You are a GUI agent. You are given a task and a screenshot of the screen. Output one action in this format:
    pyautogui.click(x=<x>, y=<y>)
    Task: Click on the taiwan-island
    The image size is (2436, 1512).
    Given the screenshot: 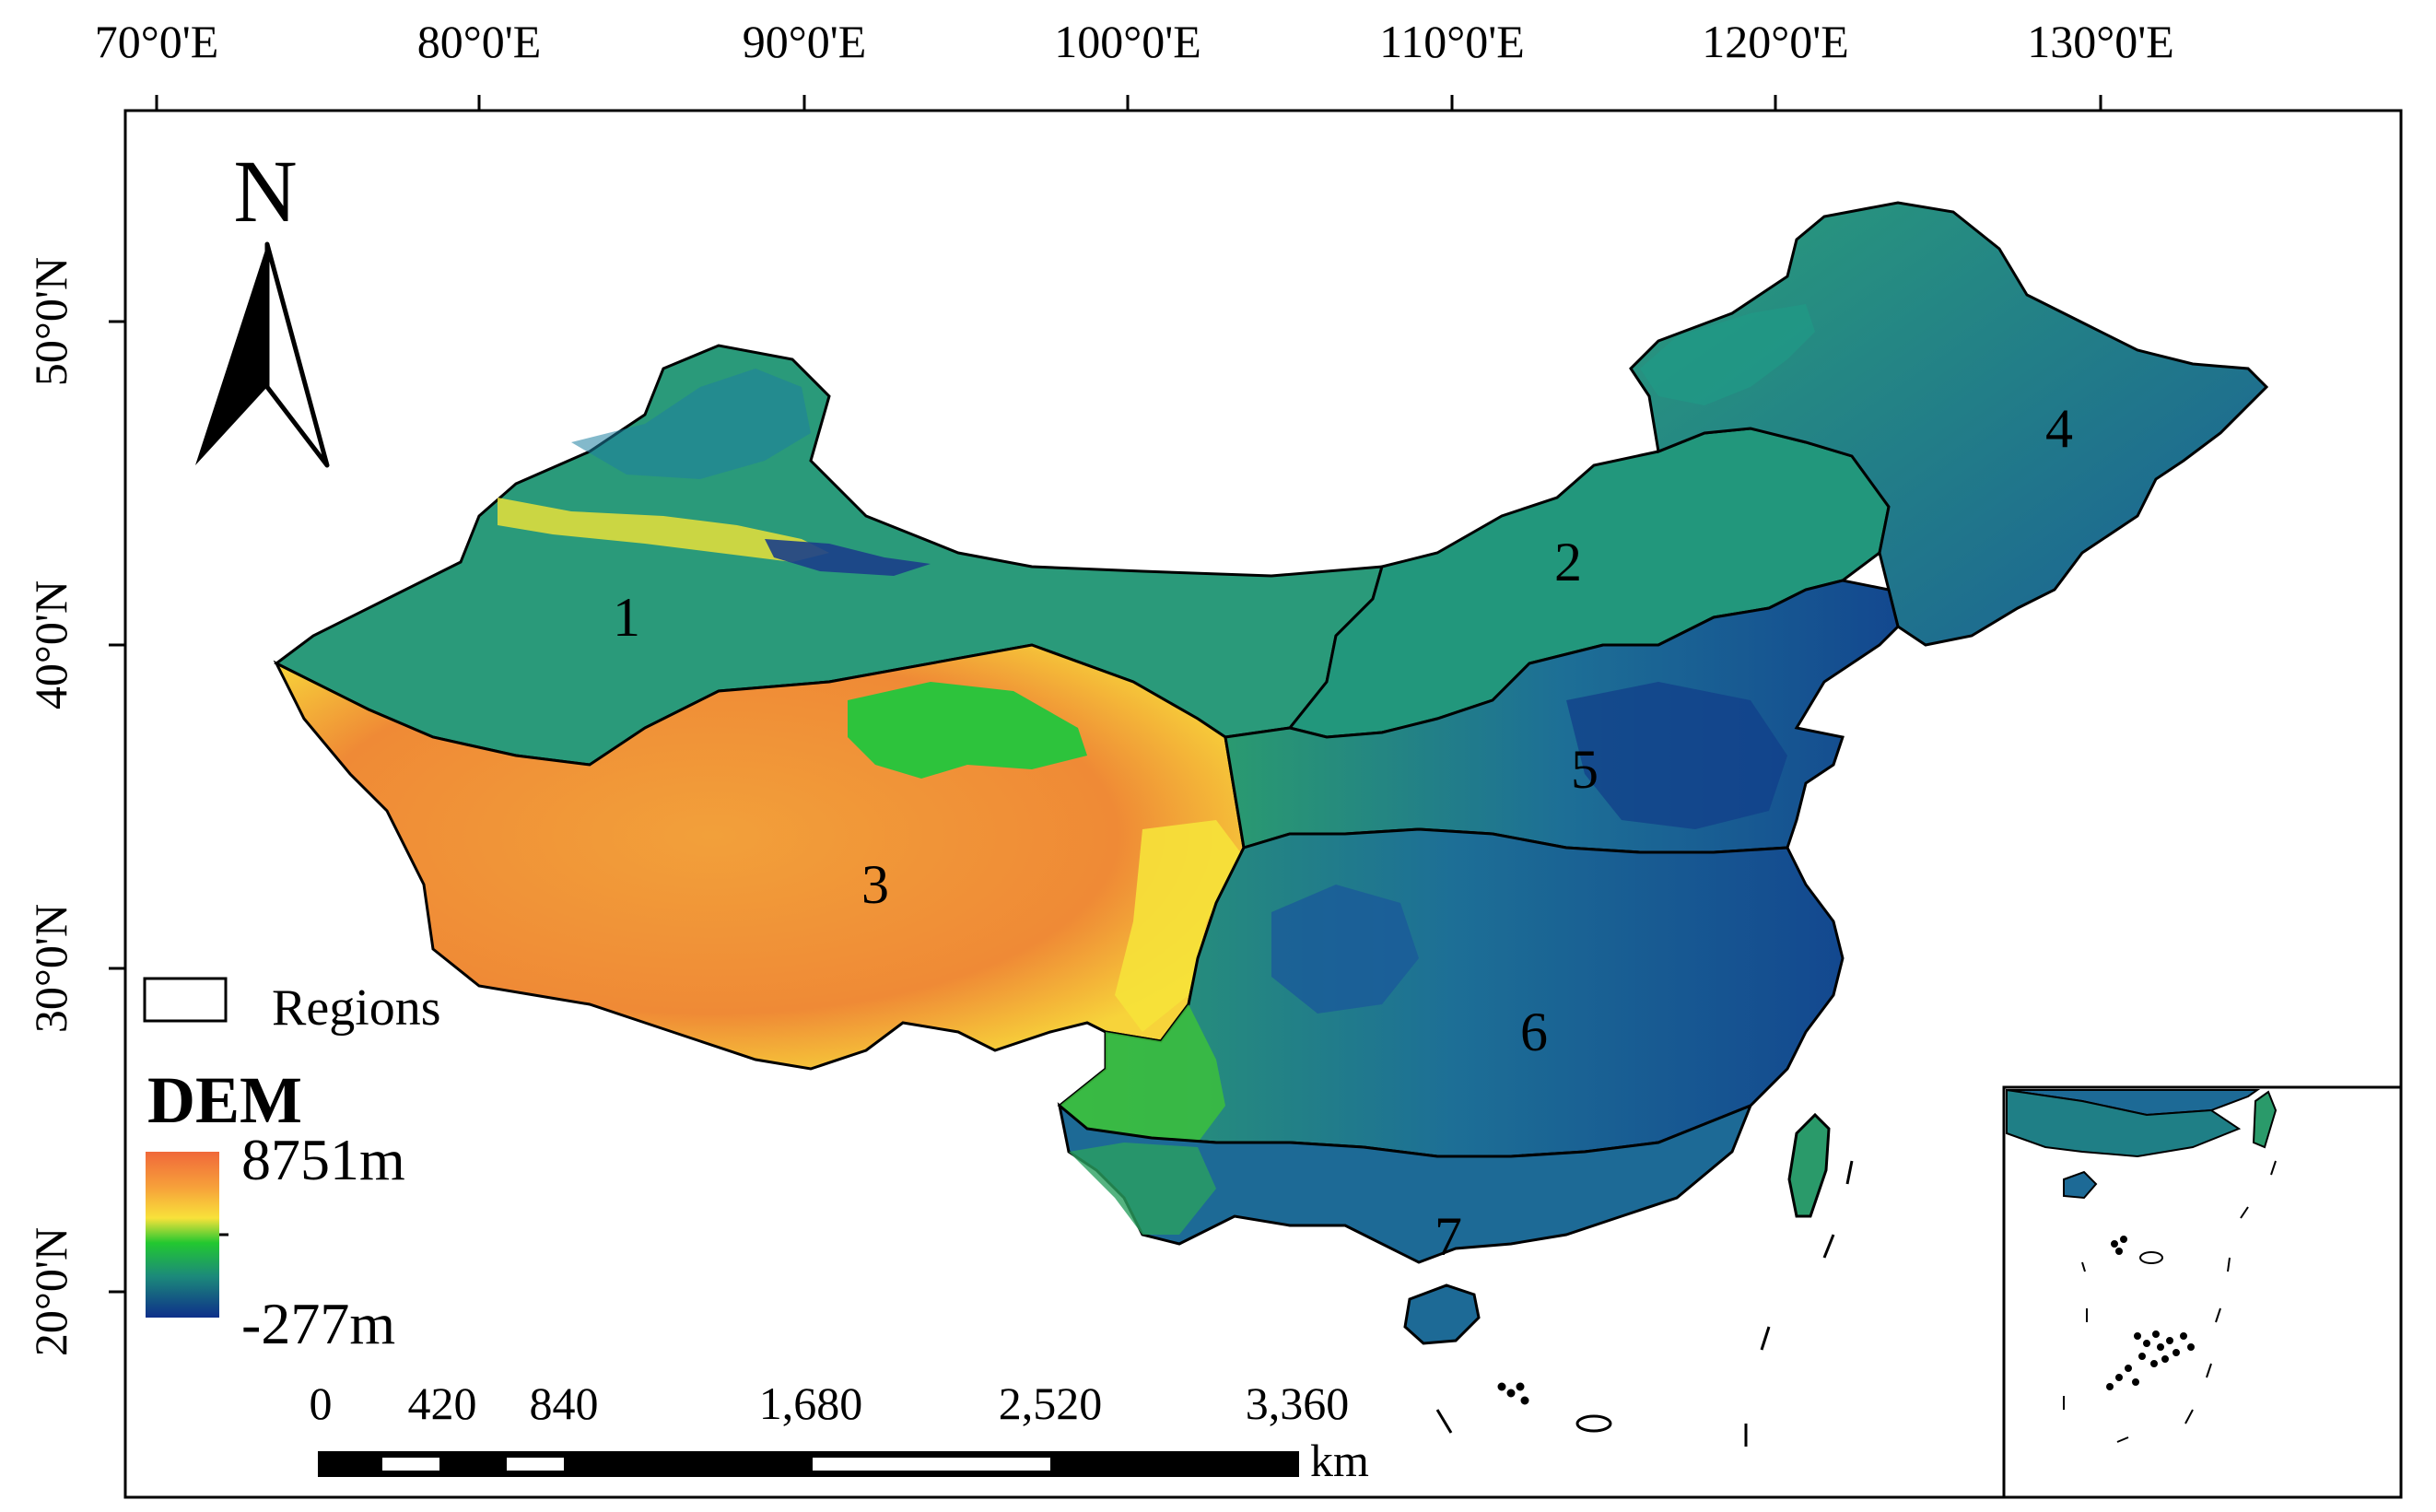 What is the action you would take?
    pyautogui.click(x=1809, y=1165)
    